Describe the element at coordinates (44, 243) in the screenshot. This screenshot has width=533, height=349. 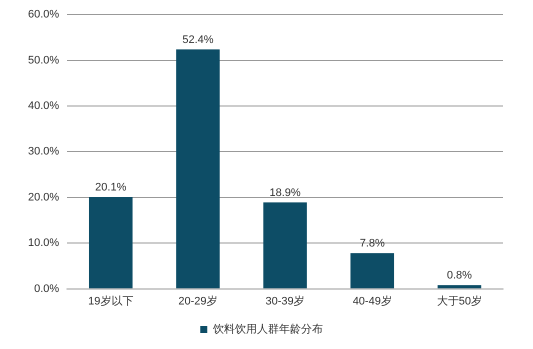
I see `y-tick-label: 10.0%` at that location.